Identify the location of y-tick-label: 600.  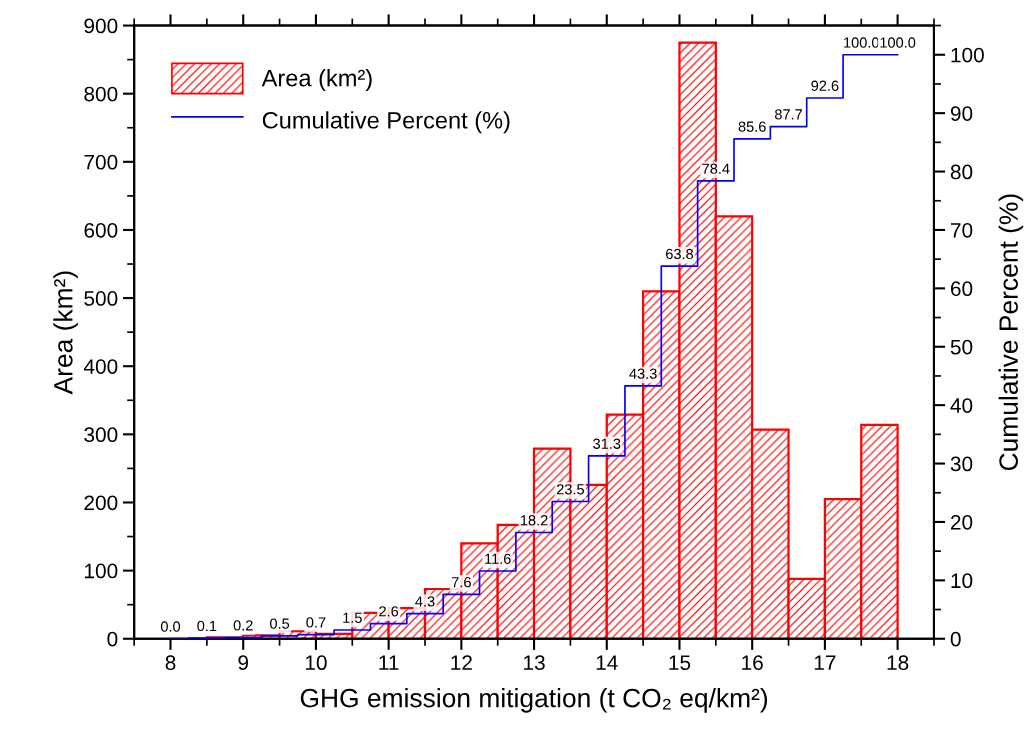
(101, 230).